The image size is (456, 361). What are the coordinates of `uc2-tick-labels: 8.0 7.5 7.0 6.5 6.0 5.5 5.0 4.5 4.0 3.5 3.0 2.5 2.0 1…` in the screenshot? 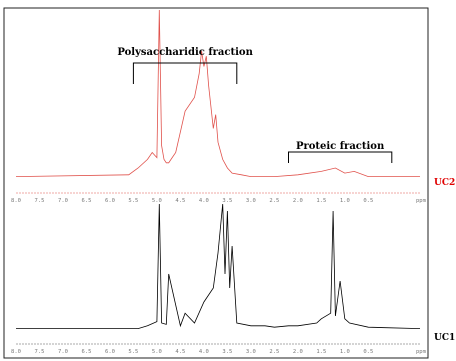 It's located at (192, 201).